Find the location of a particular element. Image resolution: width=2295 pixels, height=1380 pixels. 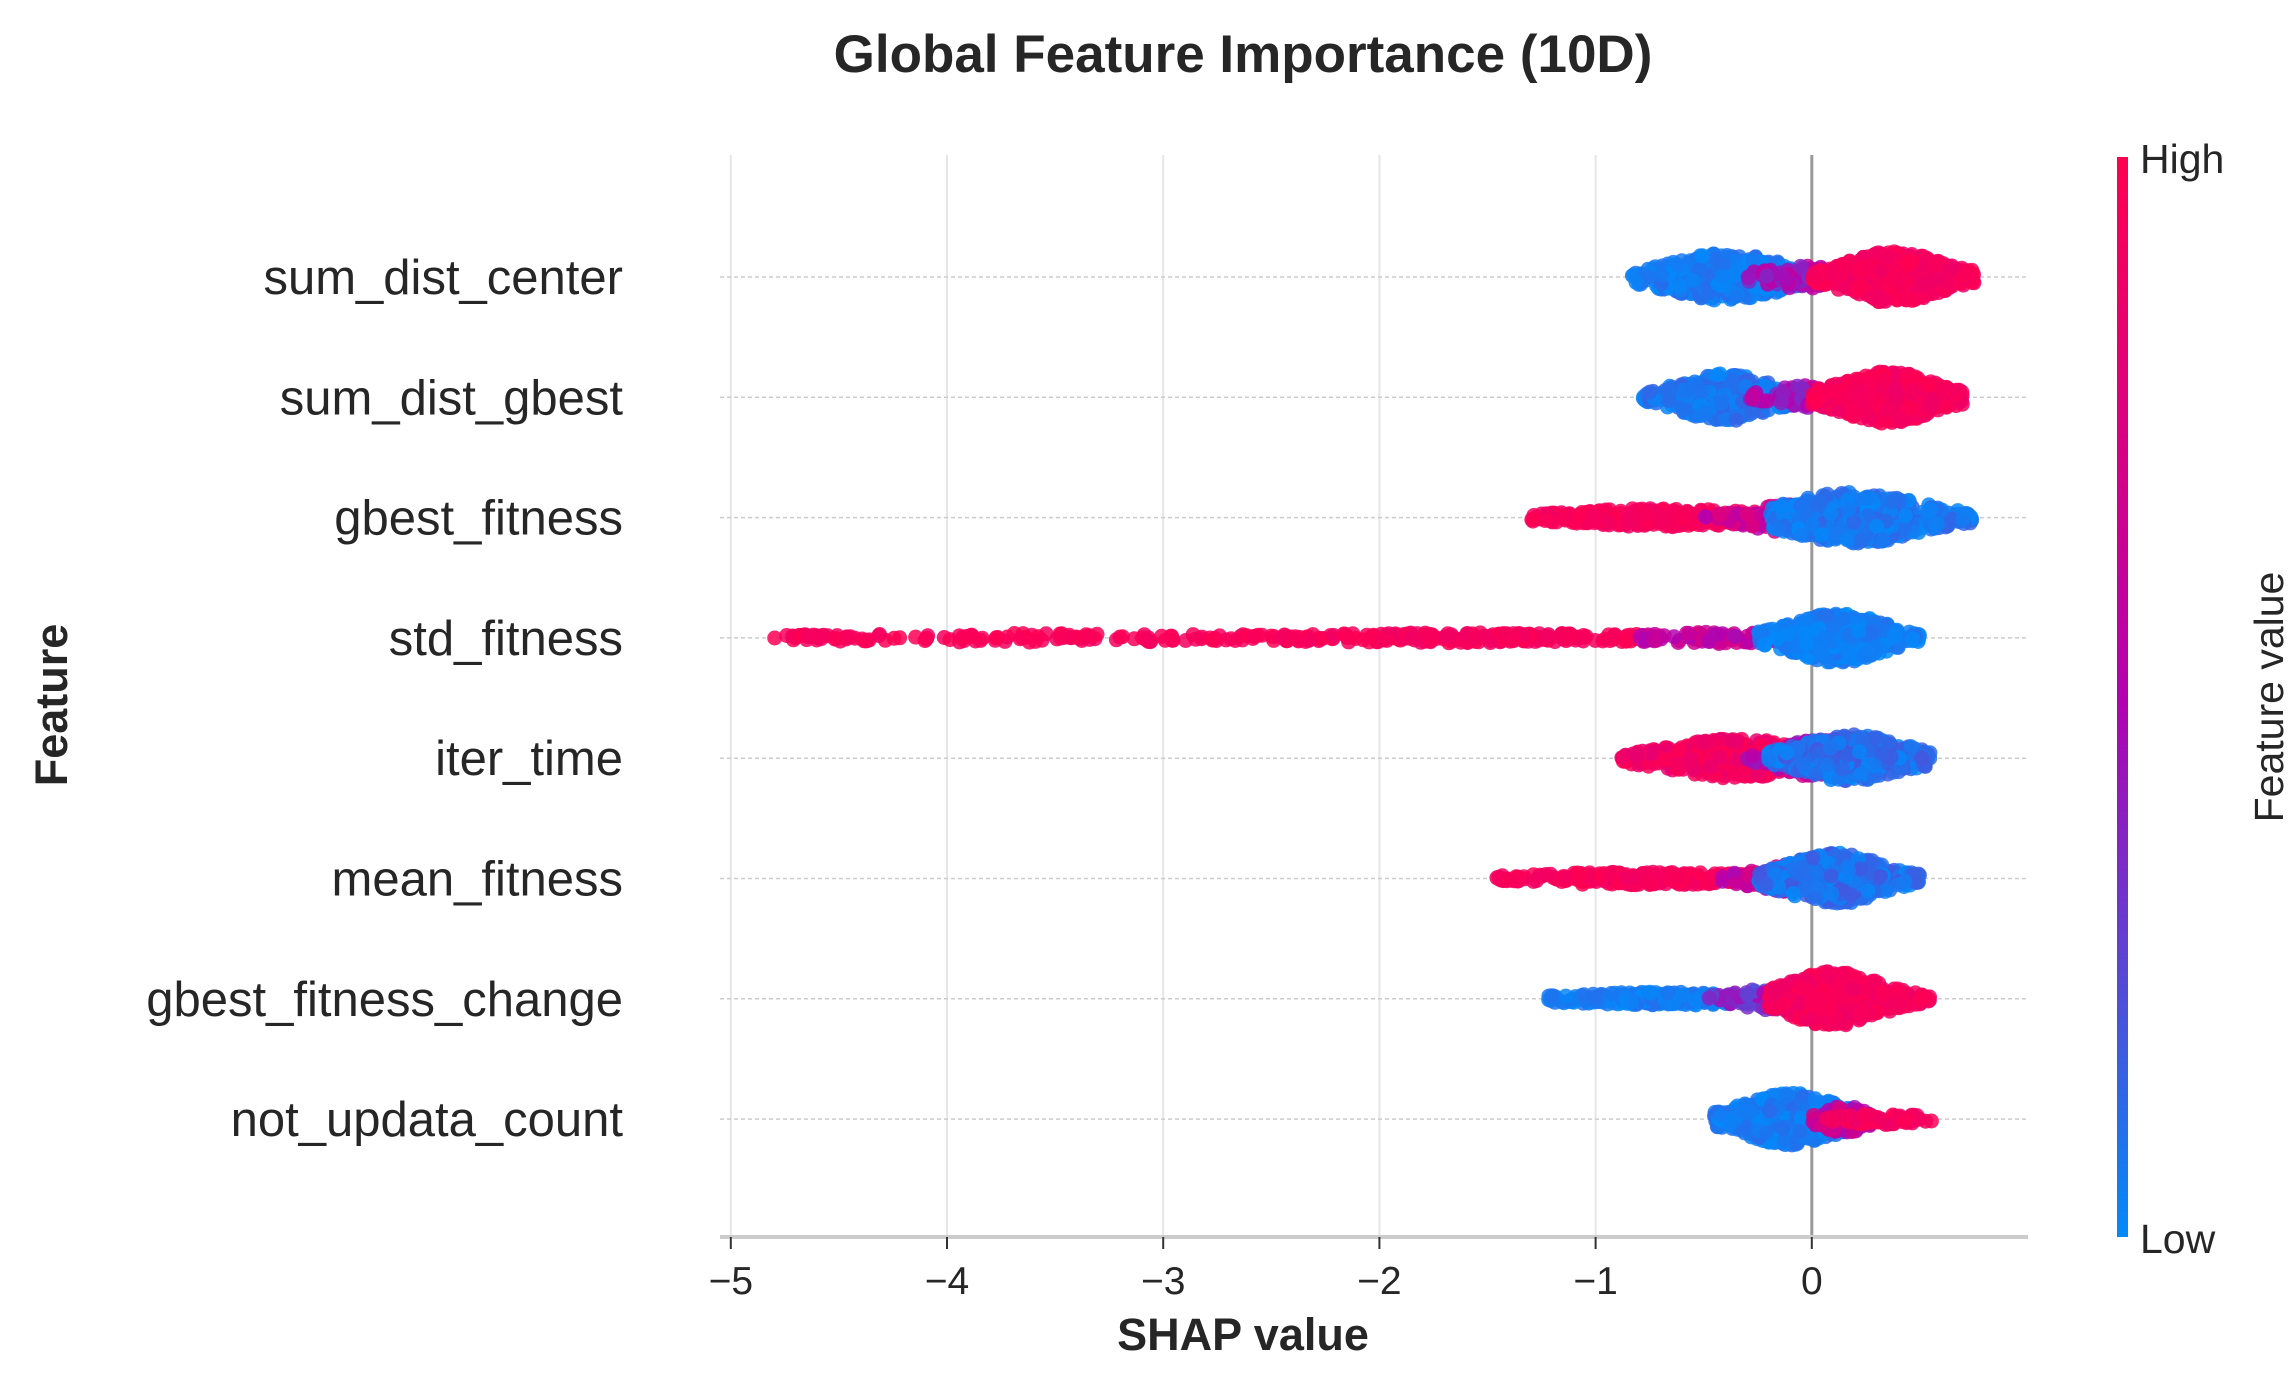

chart-title: Global Feature Importance (10D) is located at coordinates (1243, 54).